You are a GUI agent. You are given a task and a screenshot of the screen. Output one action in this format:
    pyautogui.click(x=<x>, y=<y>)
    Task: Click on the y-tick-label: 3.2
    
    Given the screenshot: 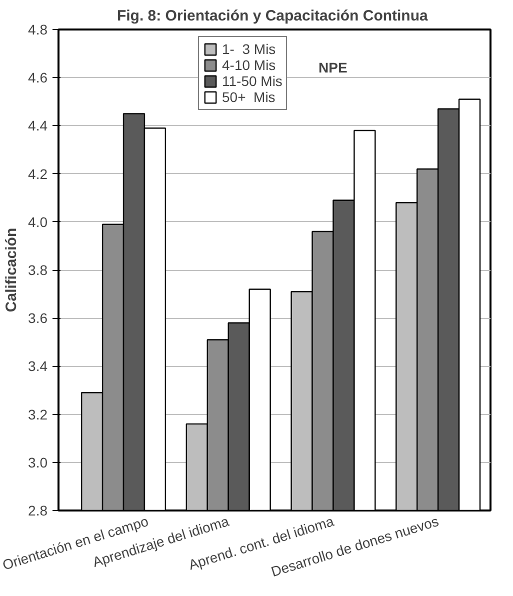 What is the action you would take?
    pyautogui.click(x=38, y=414)
    